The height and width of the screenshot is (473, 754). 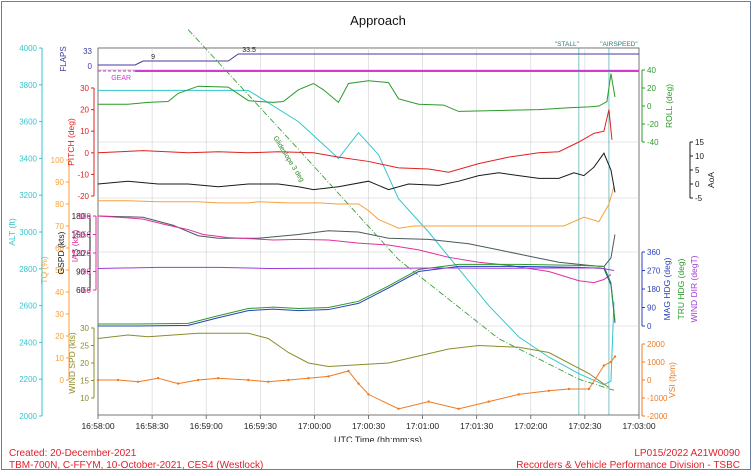 I want to click on flaps-tick-label: 33, so click(x=87, y=51).